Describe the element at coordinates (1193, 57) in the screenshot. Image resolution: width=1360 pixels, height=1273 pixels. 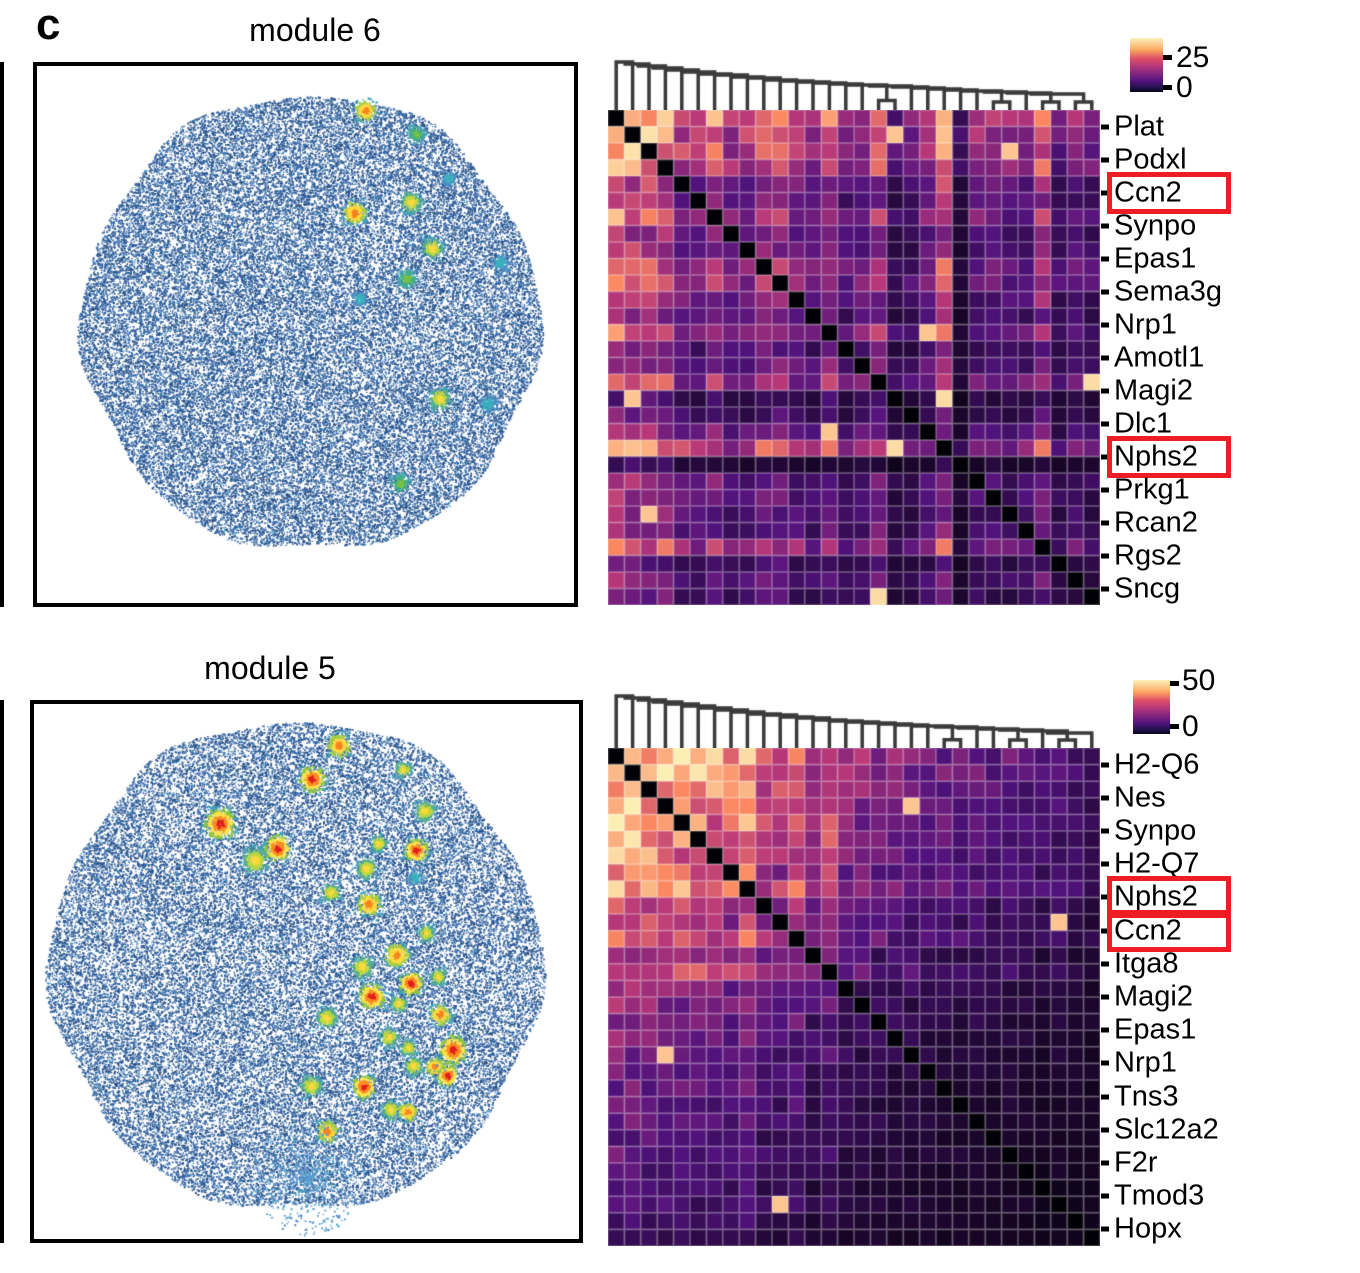
I see `module6-colorbar-max-label: 25` at that location.